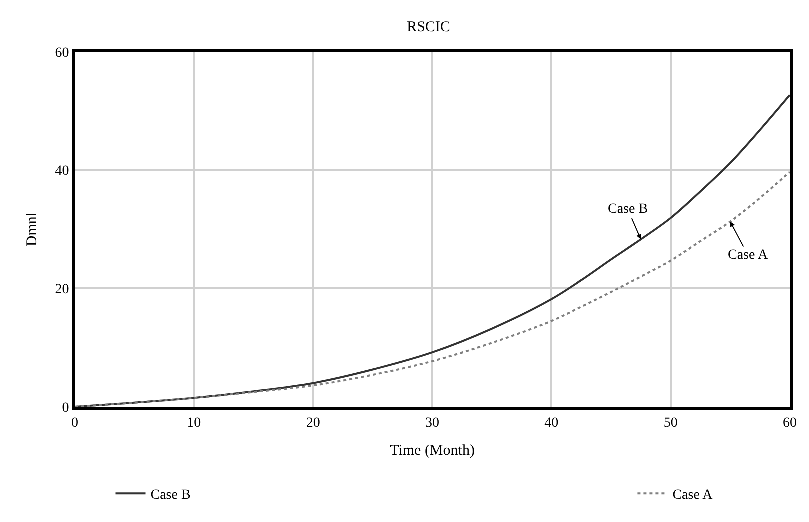 This screenshot has height=522, width=809. What do you see at coordinates (671, 423) in the screenshot?
I see `x-tick-label: 50` at bounding box center [671, 423].